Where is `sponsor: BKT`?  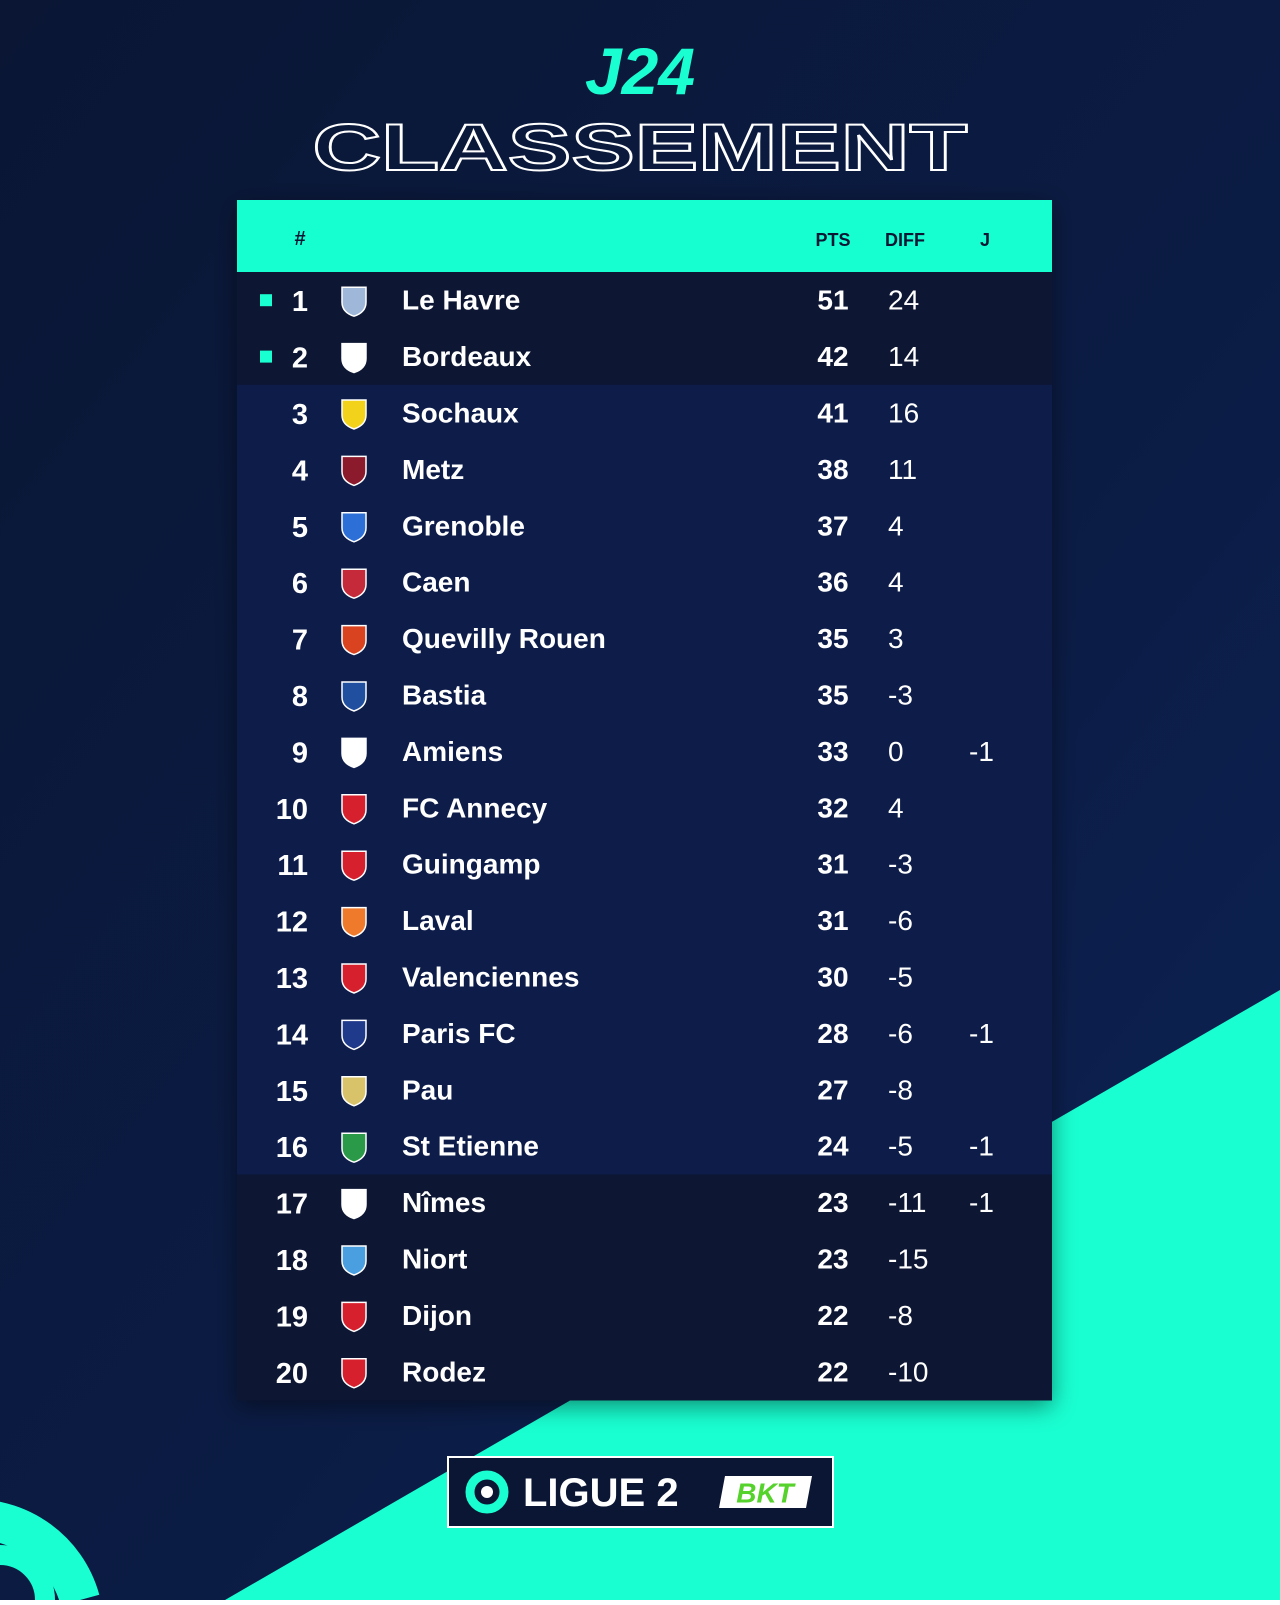
sponsor: BKT is located at coordinates (766, 1493).